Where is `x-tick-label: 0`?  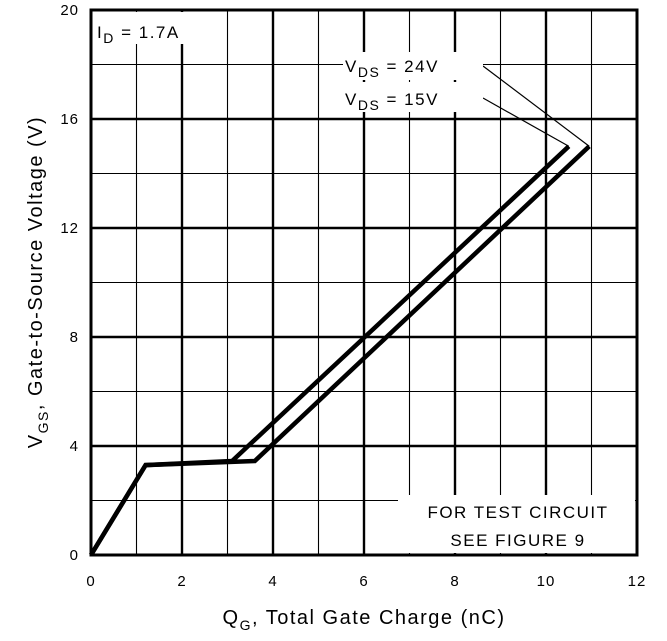
x-tick-label: 0 is located at coordinates (90, 581).